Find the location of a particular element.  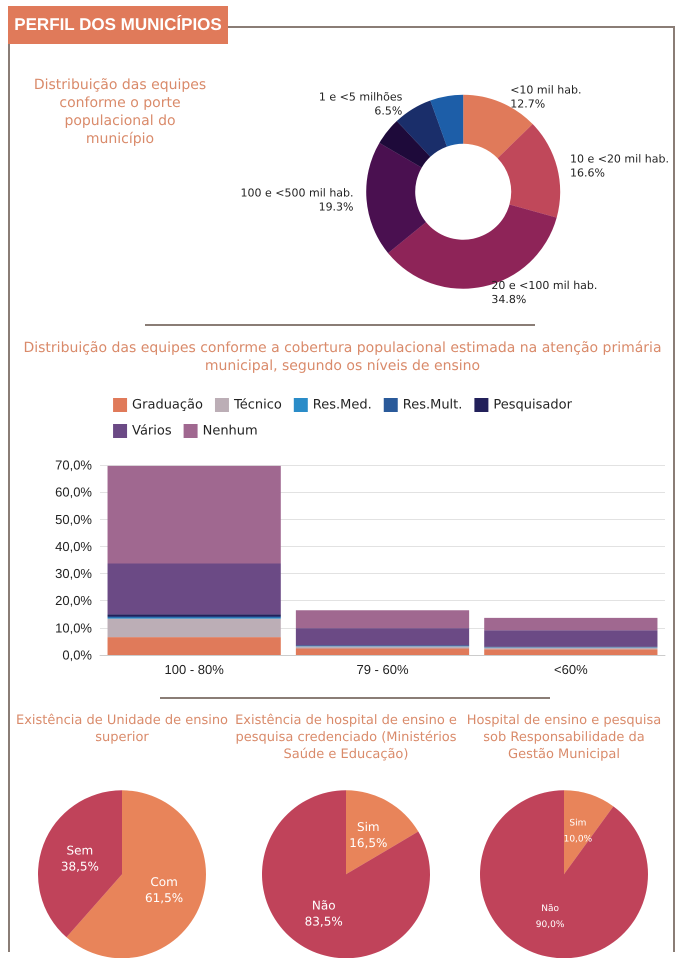

data-label: 16,5% is located at coordinates (368, 843).